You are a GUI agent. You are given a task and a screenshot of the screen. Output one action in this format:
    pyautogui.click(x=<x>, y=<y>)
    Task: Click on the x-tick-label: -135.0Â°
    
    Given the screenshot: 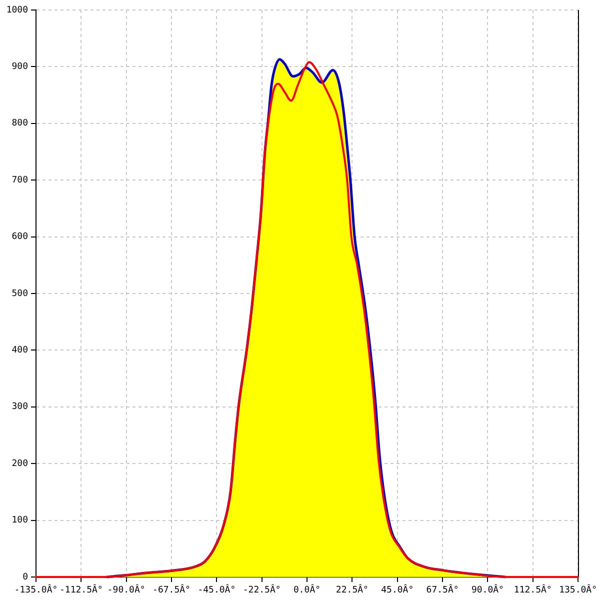 What is the action you would take?
    pyautogui.click(x=36, y=590)
    